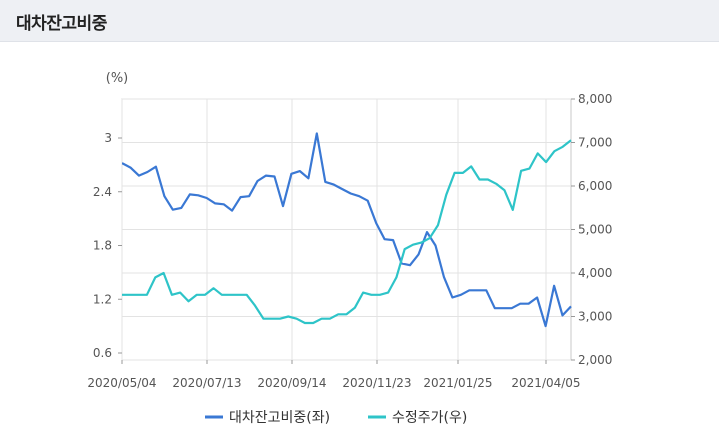 Image resolution: width=719 pixels, height=436 pixels. What do you see at coordinates (121, 383) in the screenshot?
I see `x-axis-tick-label: 2020/05/04` at bounding box center [121, 383].